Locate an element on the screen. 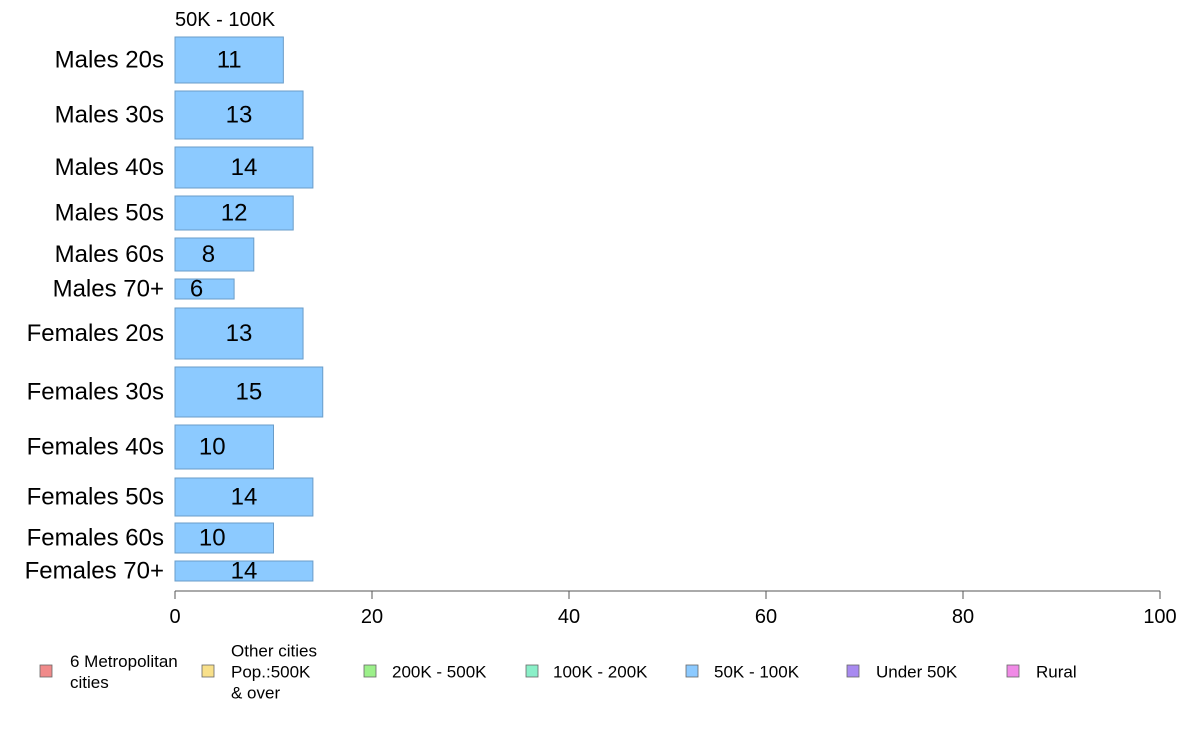 This screenshot has height=736, width=1188. legend-label: 6 Metropolitan is located at coordinates (124, 661).